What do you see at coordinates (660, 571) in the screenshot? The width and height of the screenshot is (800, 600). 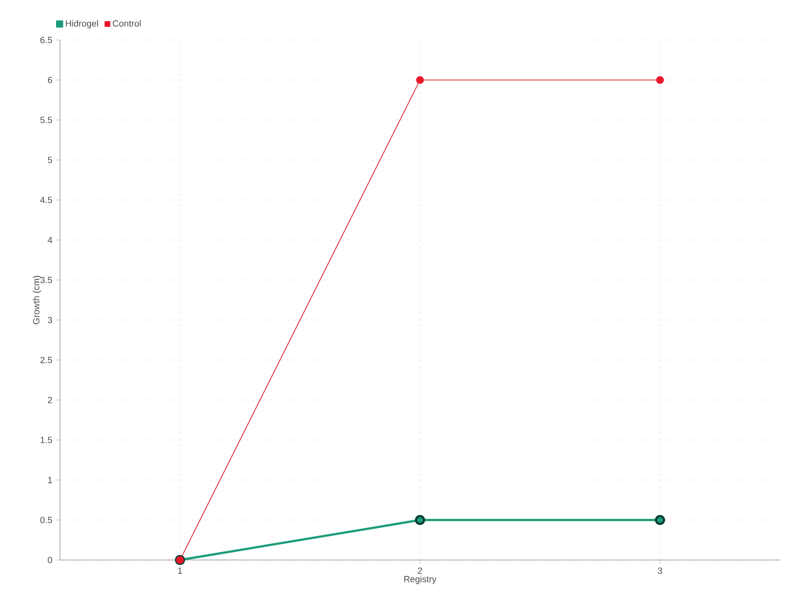 I see `x-tick-label: 3` at bounding box center [660, 571].